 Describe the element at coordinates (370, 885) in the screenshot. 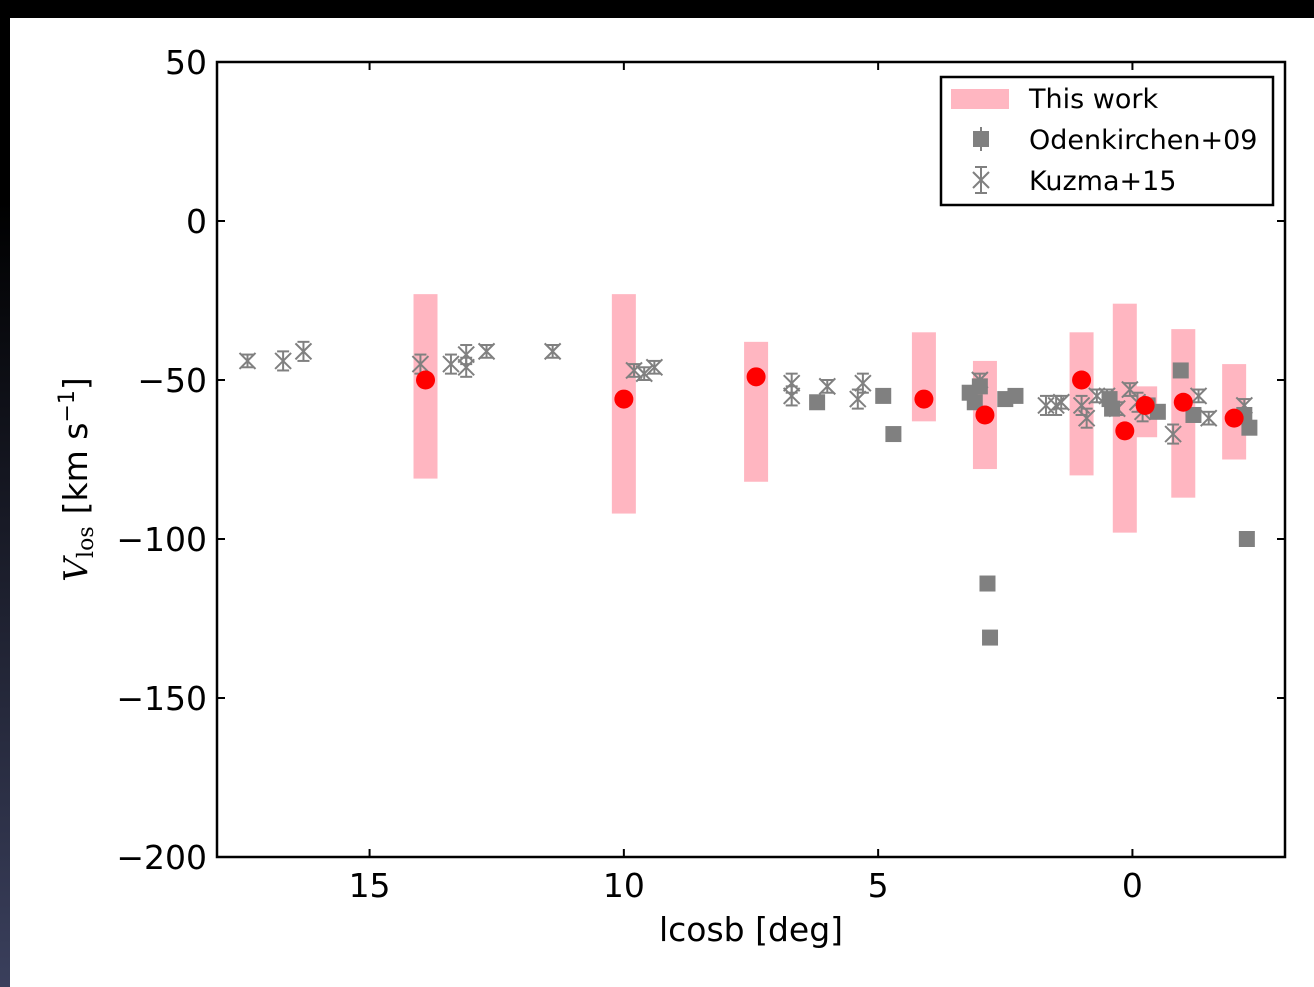

I see `x-tick-label-0: 15` at that location.